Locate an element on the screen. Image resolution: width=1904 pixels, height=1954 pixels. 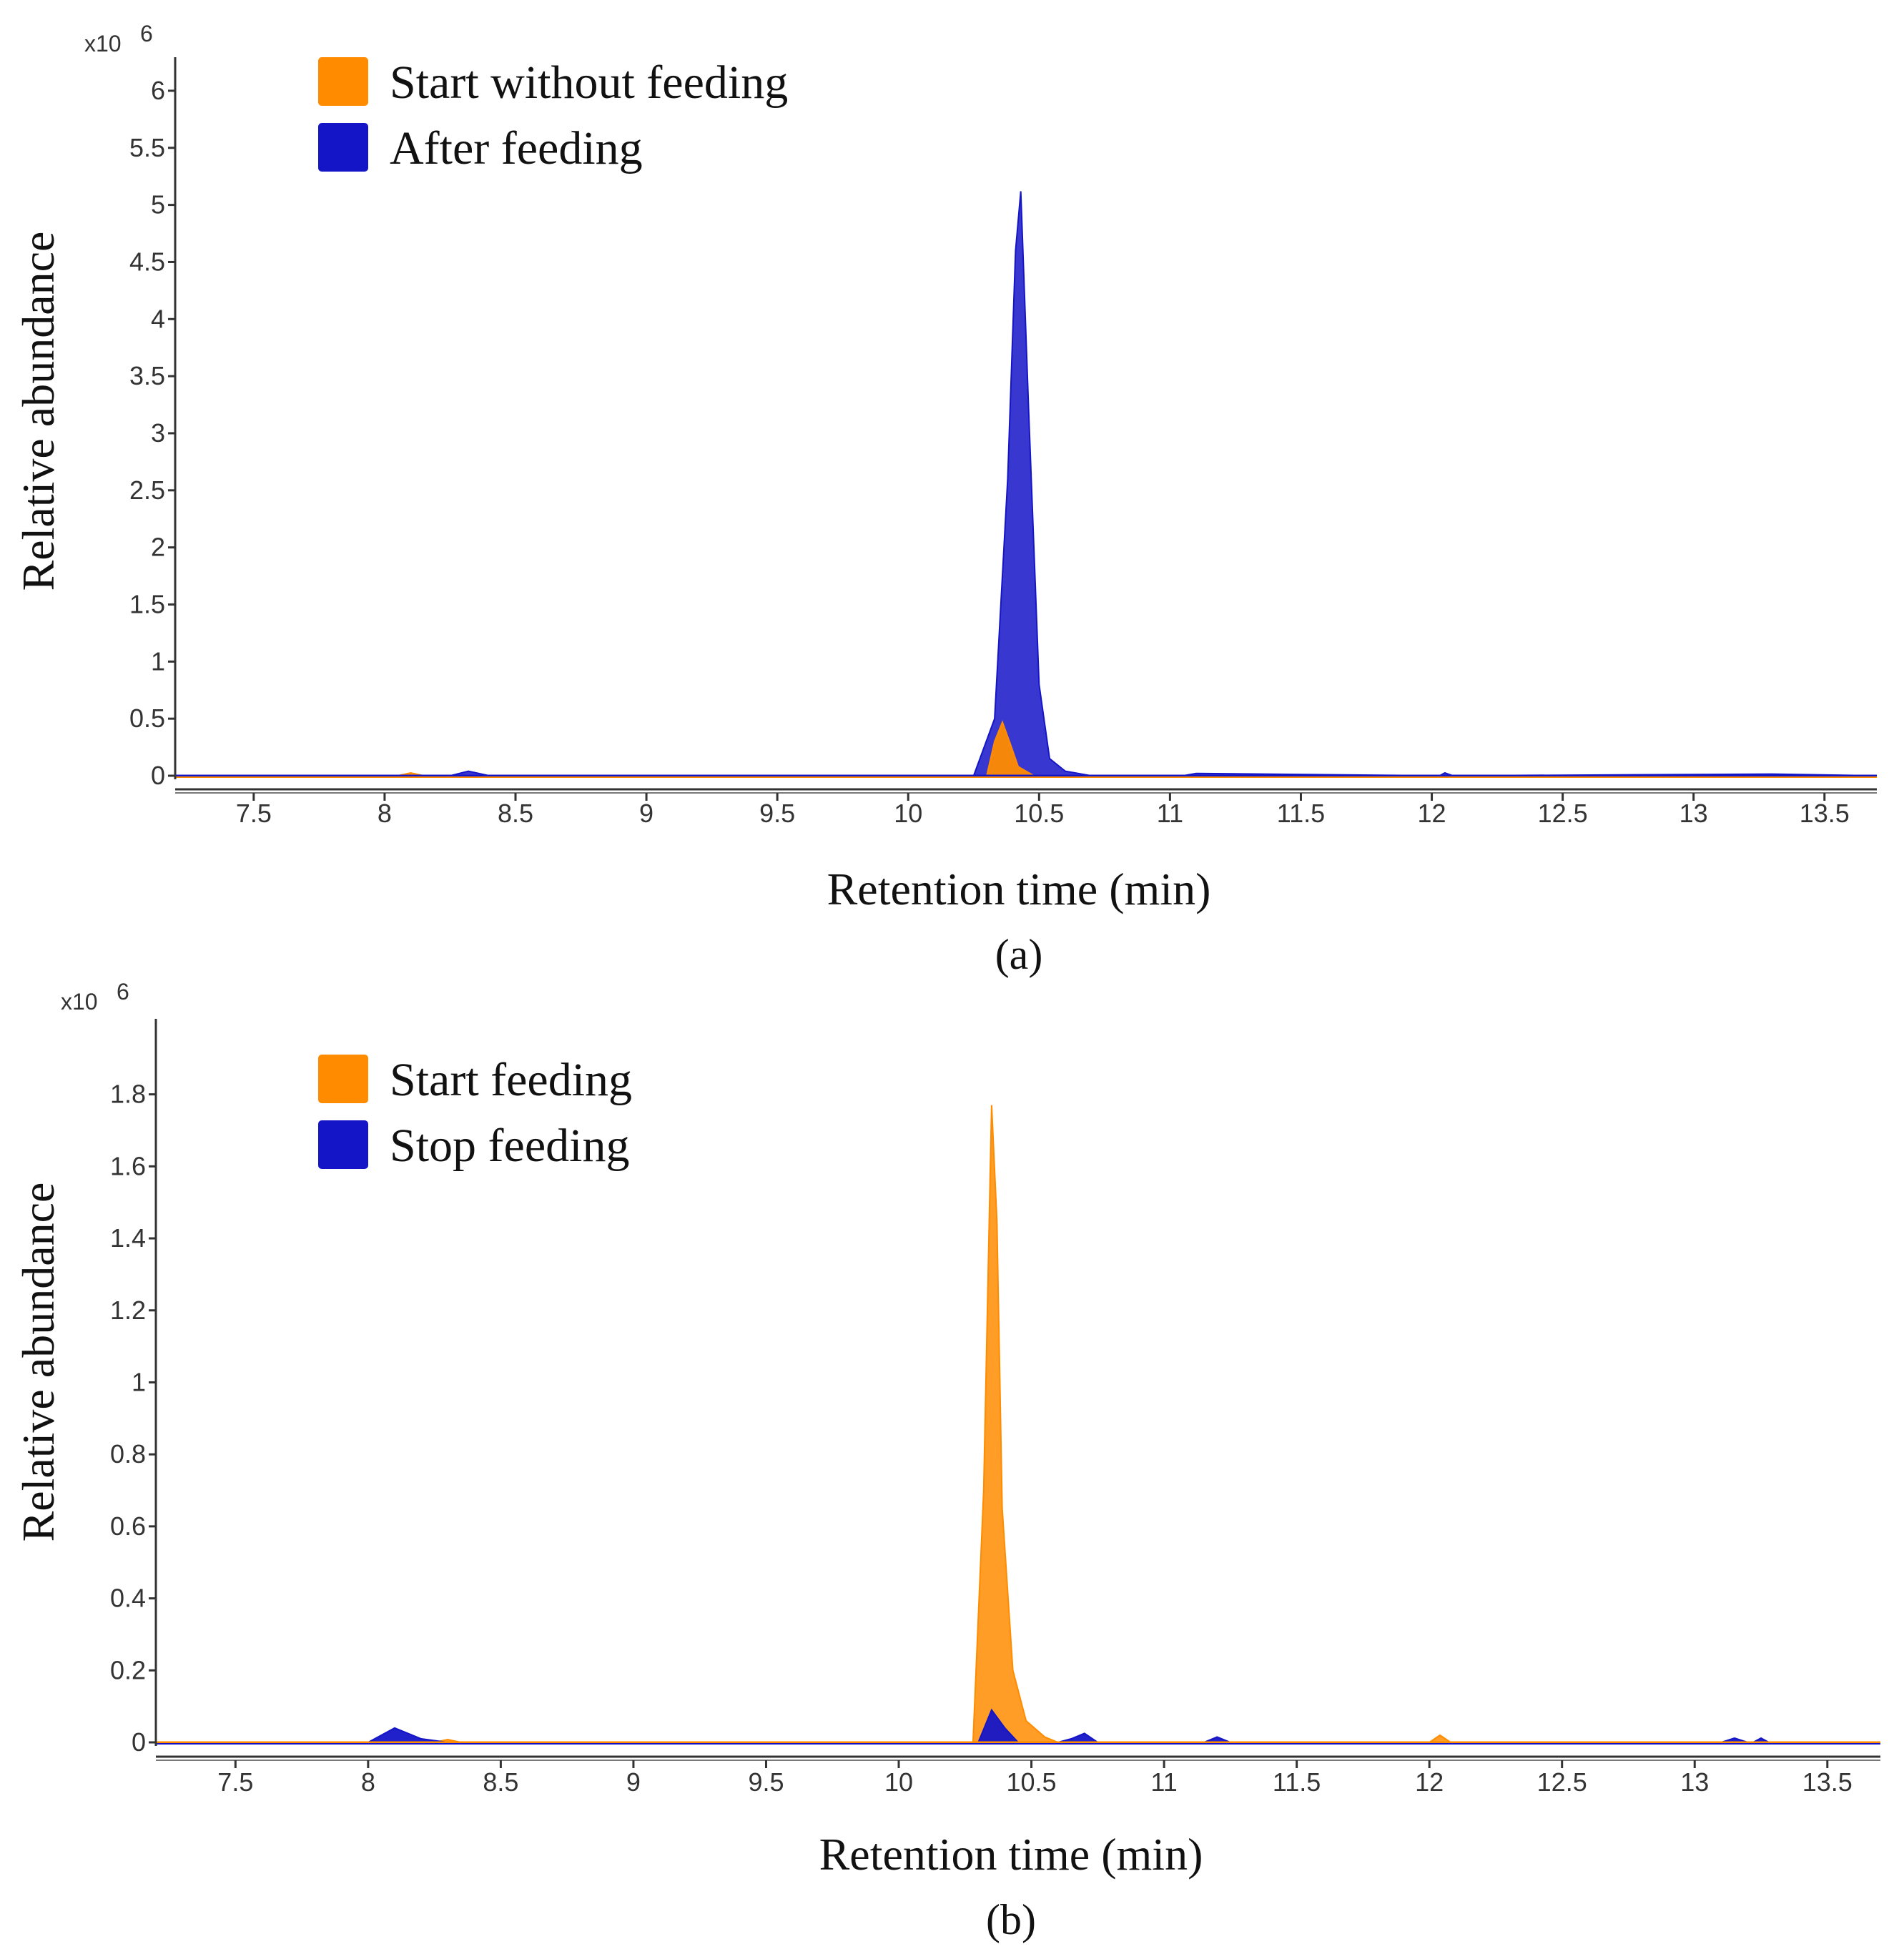
y-tick-label: 1.4 is located at coordinates (128, 1238).